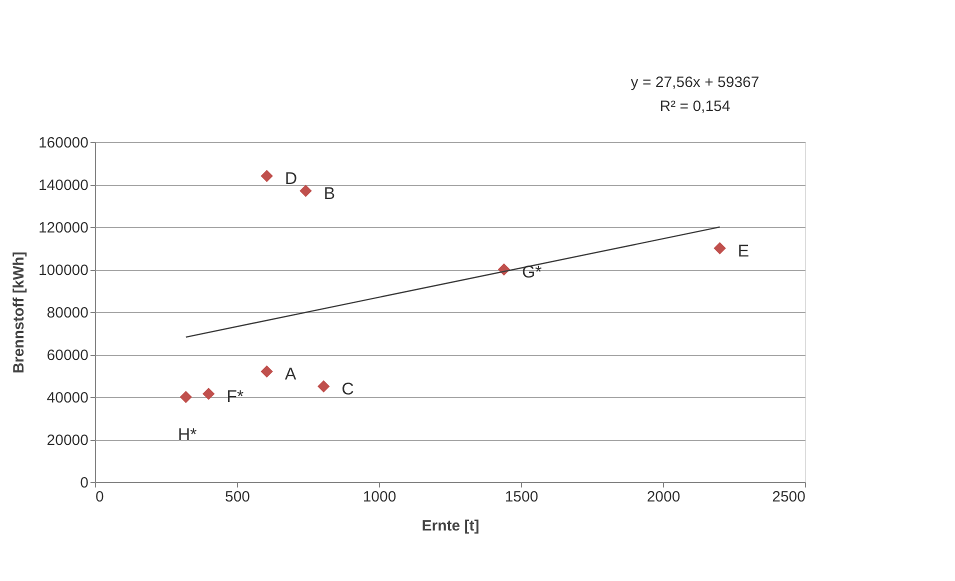  I want to click on x-tick-label: 0, so click(100, 497).